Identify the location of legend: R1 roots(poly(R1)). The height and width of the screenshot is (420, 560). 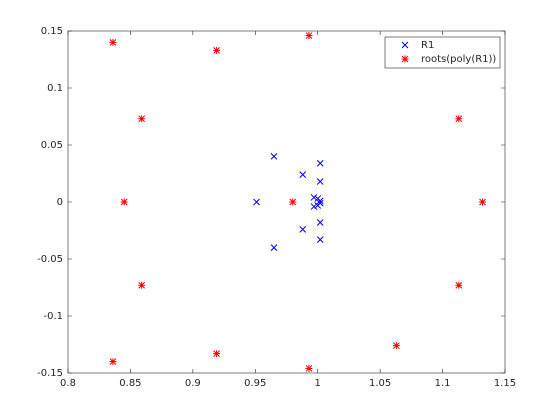
(442, 52).